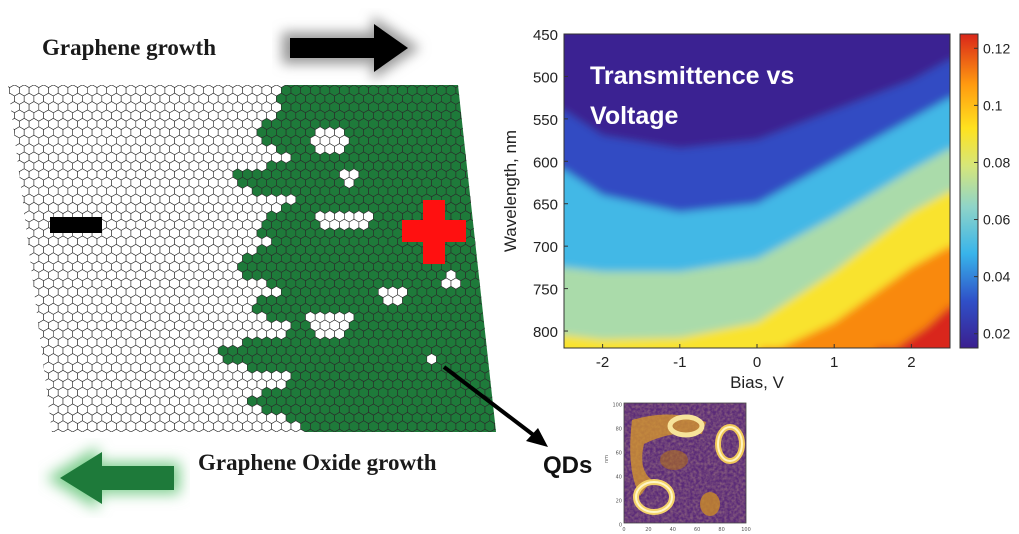 The height and width of the screenshot is (534, 1019). What do you see at coordinates (352, 47) in the screenshot?
I see `graphene-growth-arrow` at bounding box center [352, 47].